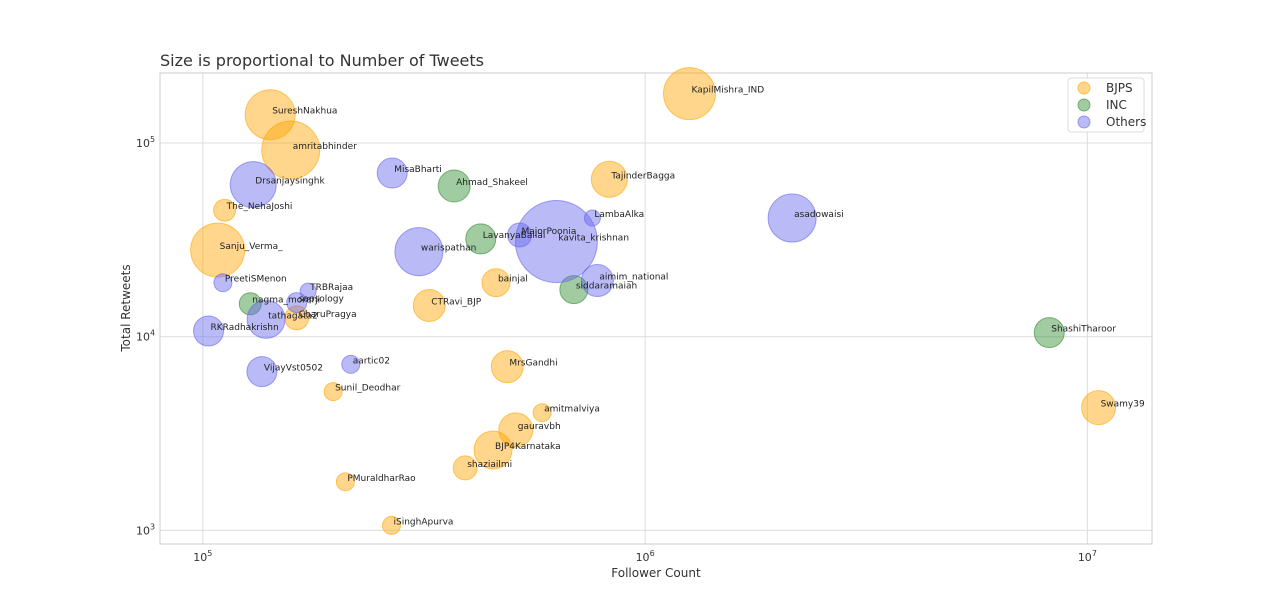 The image size is (1280, 611). I want to click on bubble-label: Ahmad_Shakeel, so click(492, 183).